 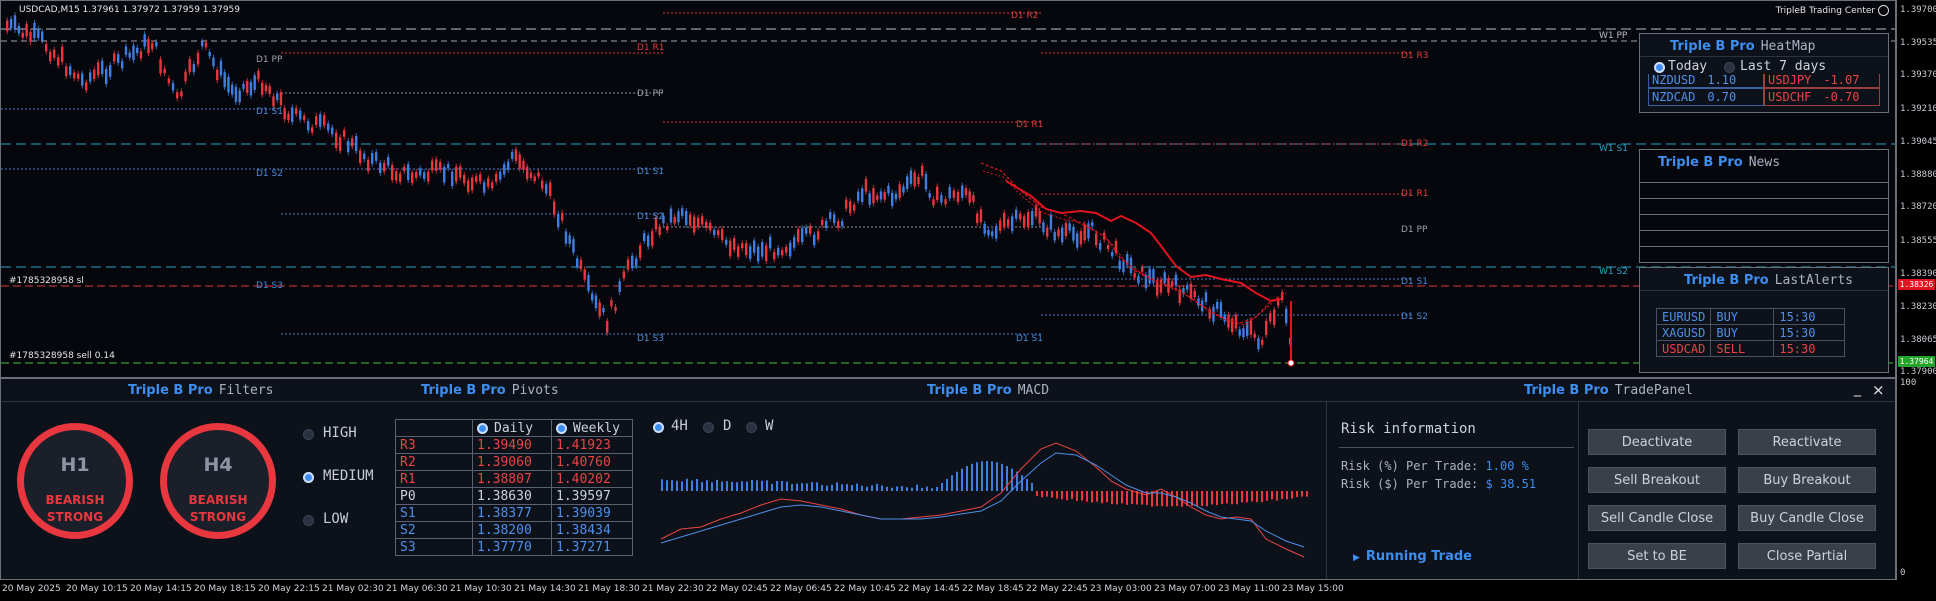 What do you see at coordinates (592, 428) in the screenshot?
I see `pivot-header-weekly: Weekly` at bounding box center [592, 428].